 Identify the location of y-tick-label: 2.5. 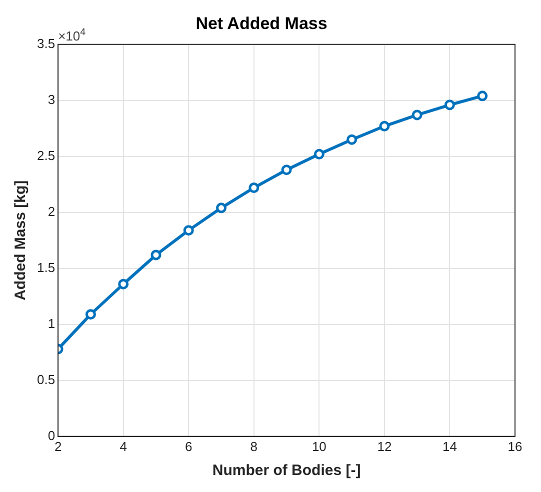
(46, 155).